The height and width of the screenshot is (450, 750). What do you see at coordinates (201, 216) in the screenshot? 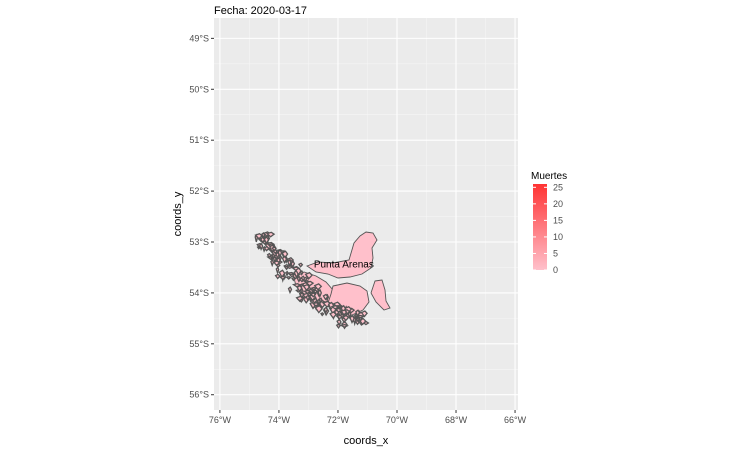
I see `y-axis: 49°S 50°S 51°S 52°S 53°S 54°S 55°S 56°S` at bounding box center [201, 216].